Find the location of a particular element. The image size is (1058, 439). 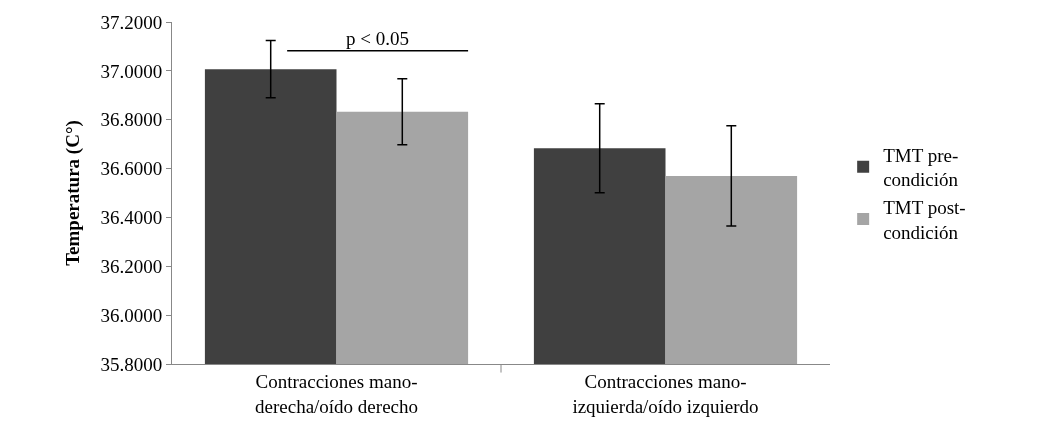

y-axis-title: Temperatura (C°) is located at coordinates (73, 193).